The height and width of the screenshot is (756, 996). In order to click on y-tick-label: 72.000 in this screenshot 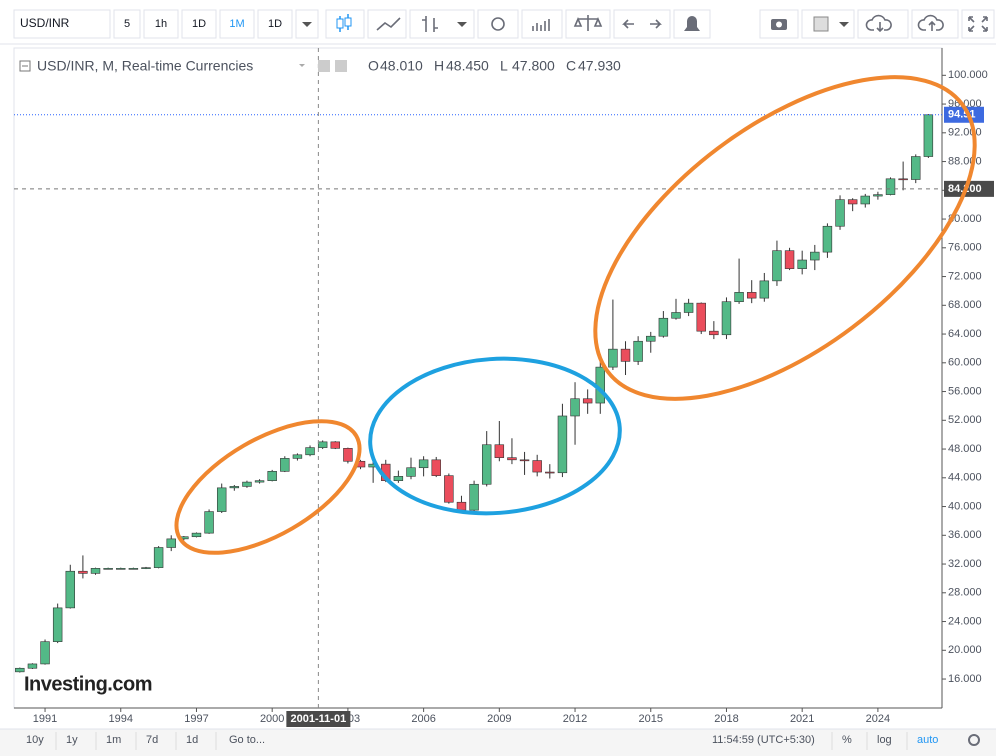, I will do `click(965, 276)`.